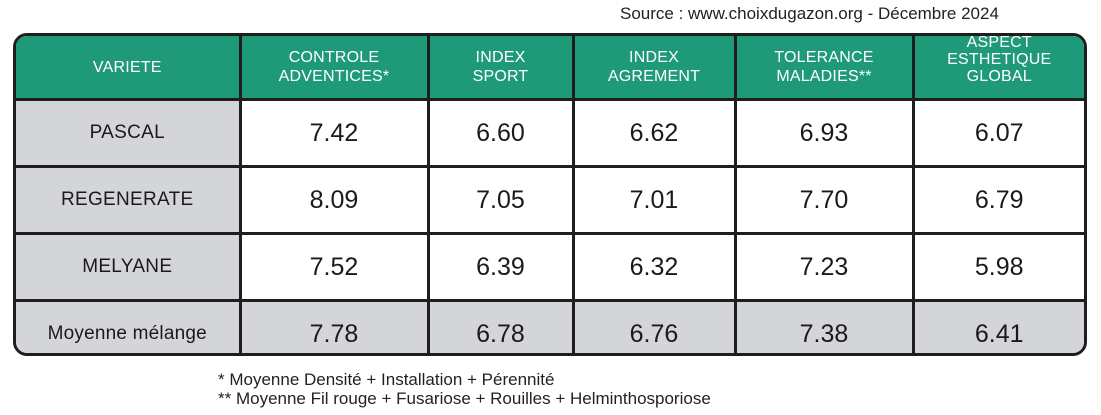  I want to click on variety-cell: REGENERATE, so click(129, 200).